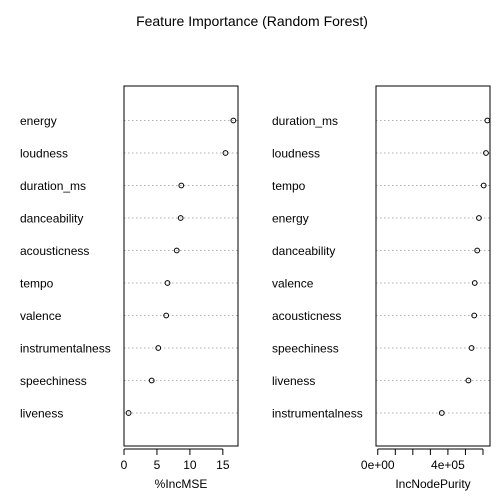 The width and height of the screenshot is (504, 504). Describe the element at coordinates (252, 21) in the screenshot. I see `chart-title: Feature Importance (Random Forest)` at that location.